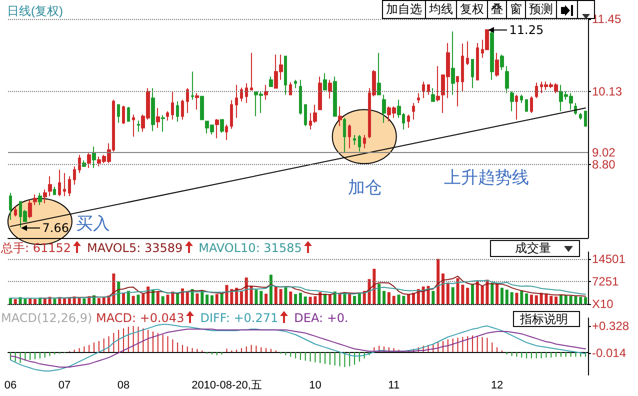 The width and height of the screenshot is (638, 396). What do you see at coordinates (123, 386) in the screenshot?
I see `x-tick-label: 08` at bounding box center [123, 386].